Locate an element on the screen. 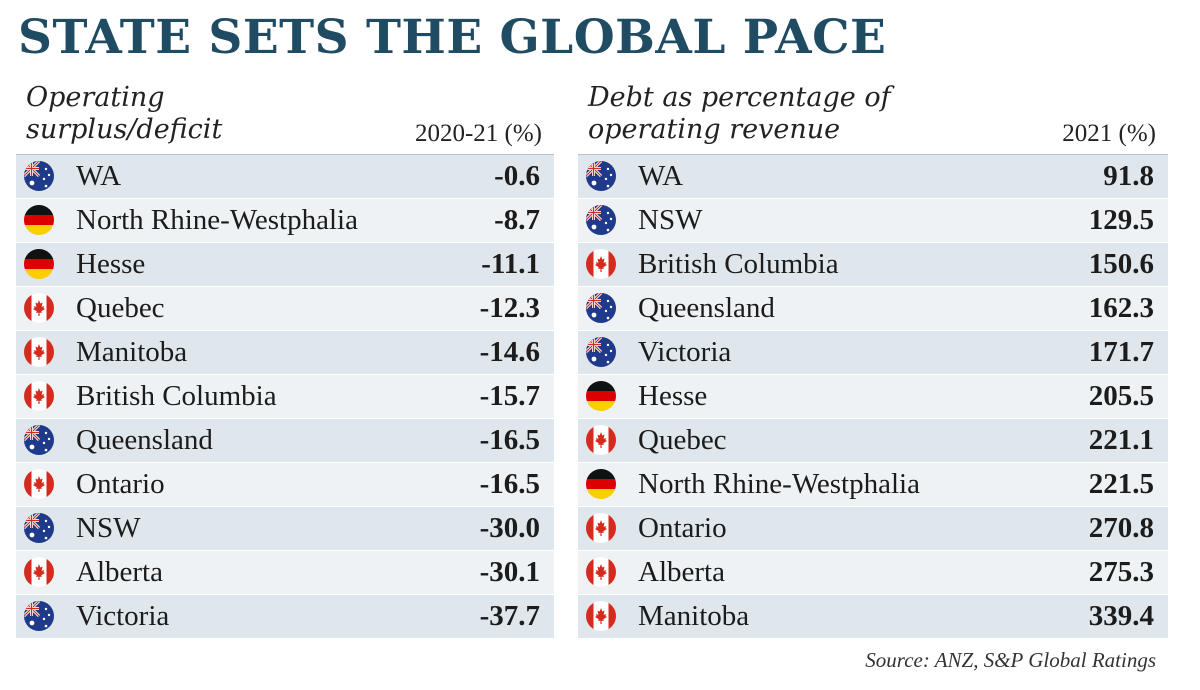  table-row: Hesse 205.5 is located at coordinates (873, 397).